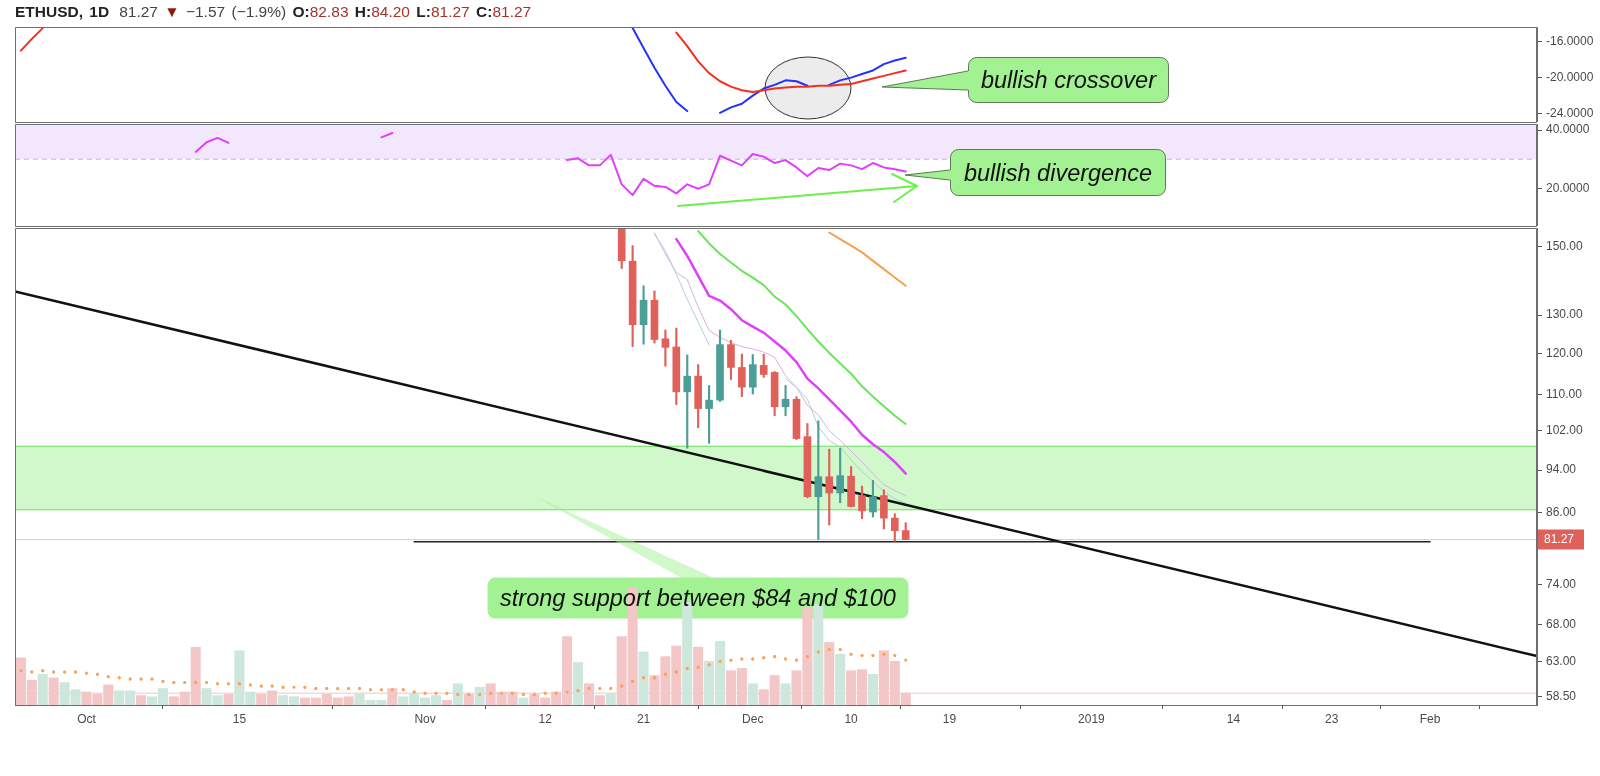 This screenshot has height=776, width=1600. Describe the element at coordinates (1058, 172) in the screenshot. I see `annotation: bullish divergence` at that location.